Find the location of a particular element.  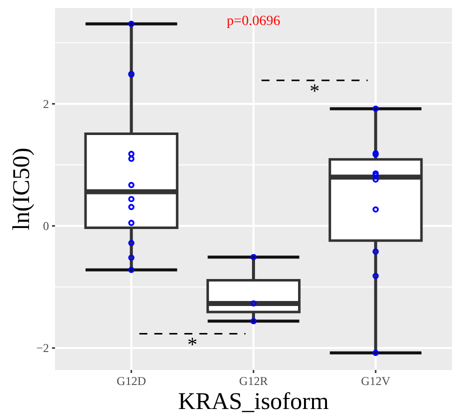

annotation: p=0.0696 is located at coordinates (253, 21).